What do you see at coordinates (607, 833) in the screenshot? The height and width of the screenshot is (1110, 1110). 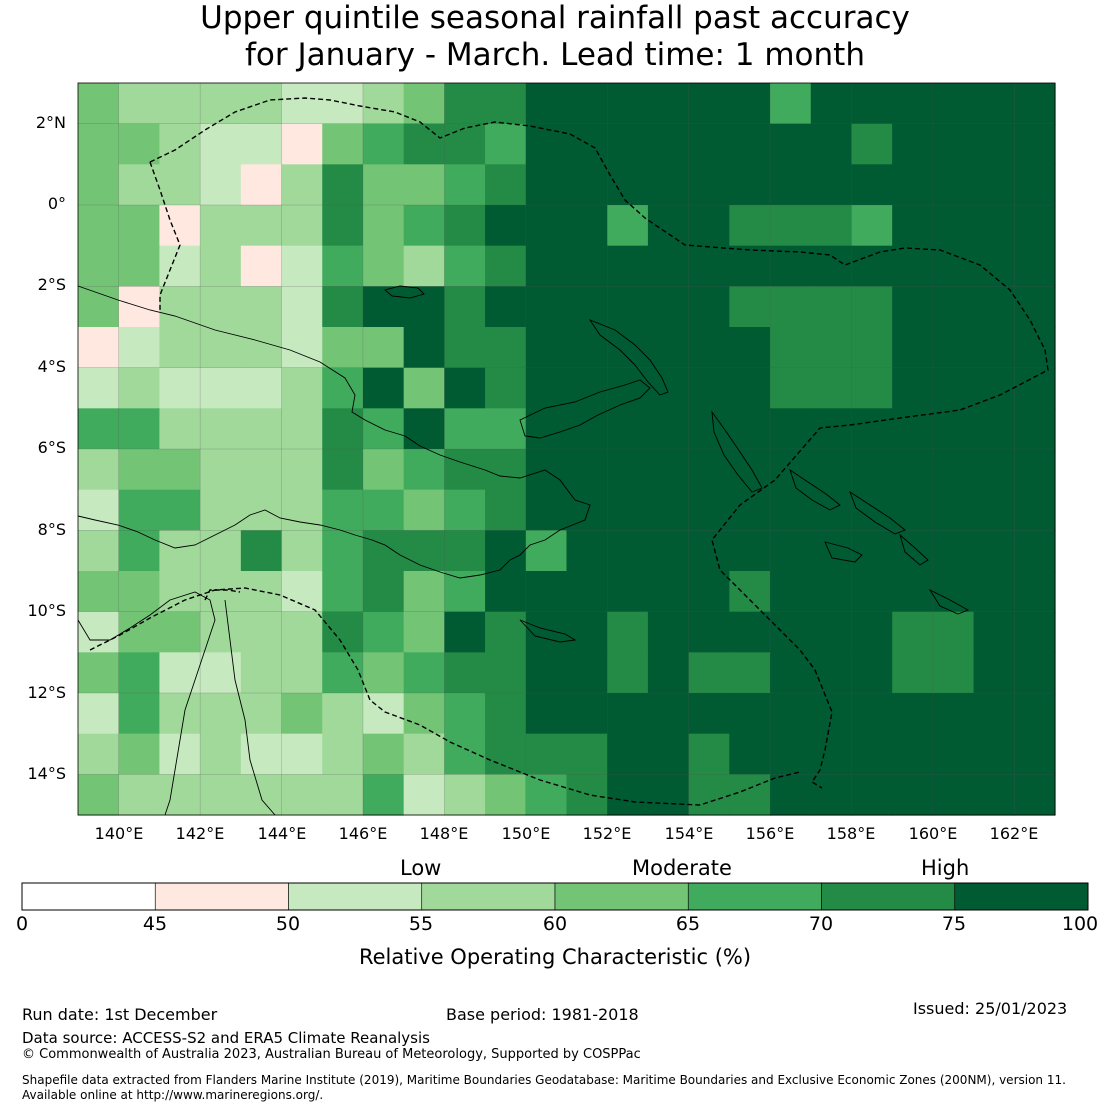 I see `lon-tick-label: 152°E` at bounding box center [607, 833].